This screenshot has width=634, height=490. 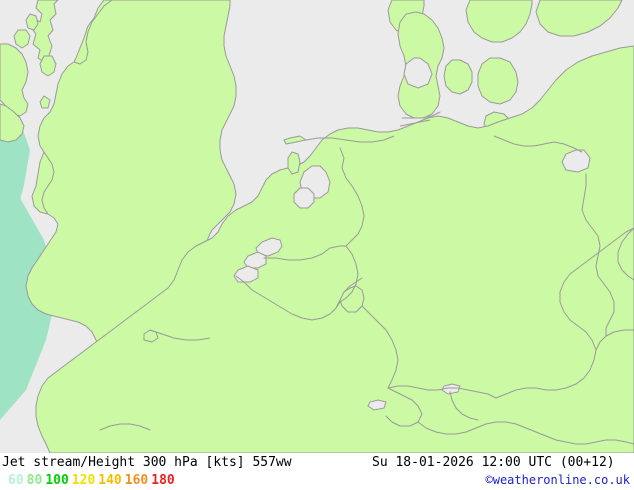 What do you see at coordinates (125, 427) in the screenshot?
I see `border-france-coast-inland` at bounding box center [125, 427].